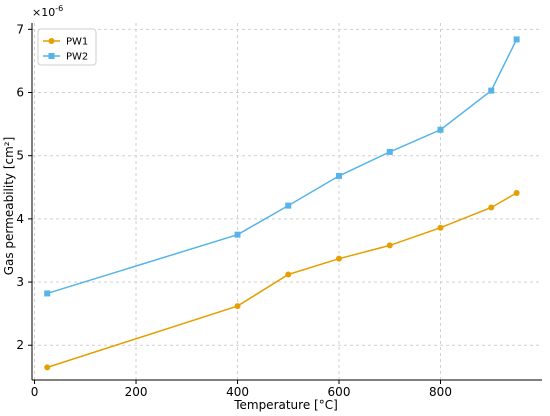  I want to click on y-tick-label: 3, so click(20, 282).